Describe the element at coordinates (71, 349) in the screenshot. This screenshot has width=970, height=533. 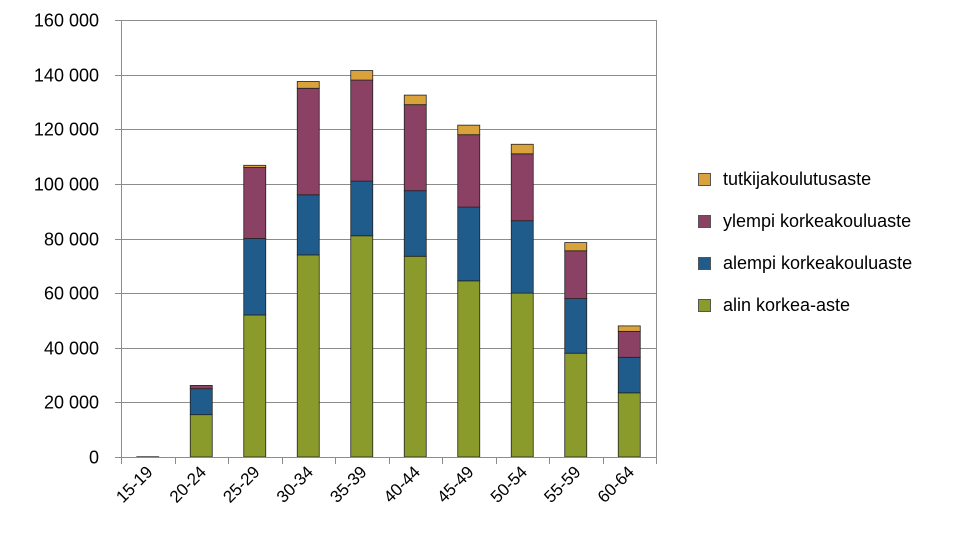
I see `y-tick-label: 40 000` at that location.